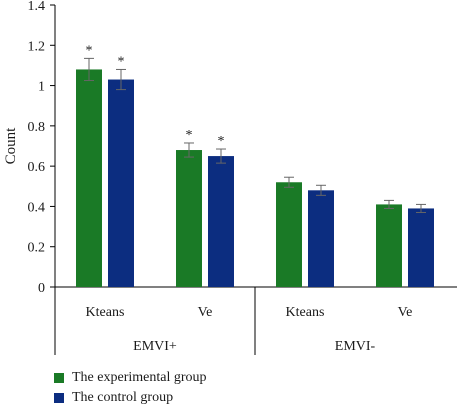 The height and width of the screenshot is (408, 458). I want to click on y-tick-label: 0.2, so click(37, 248).